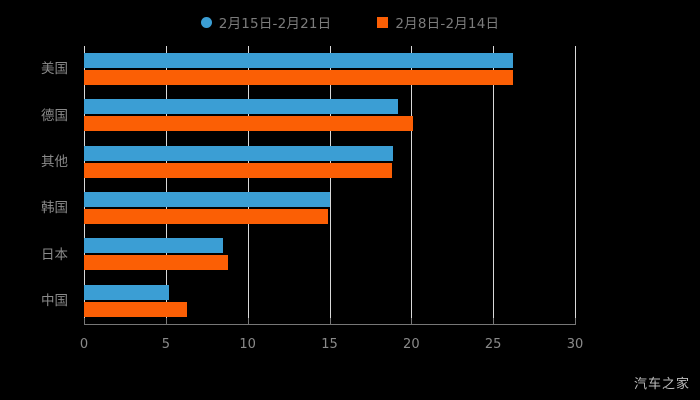  I want to click on x-axis-tick-label: 15, so click(329, 344).